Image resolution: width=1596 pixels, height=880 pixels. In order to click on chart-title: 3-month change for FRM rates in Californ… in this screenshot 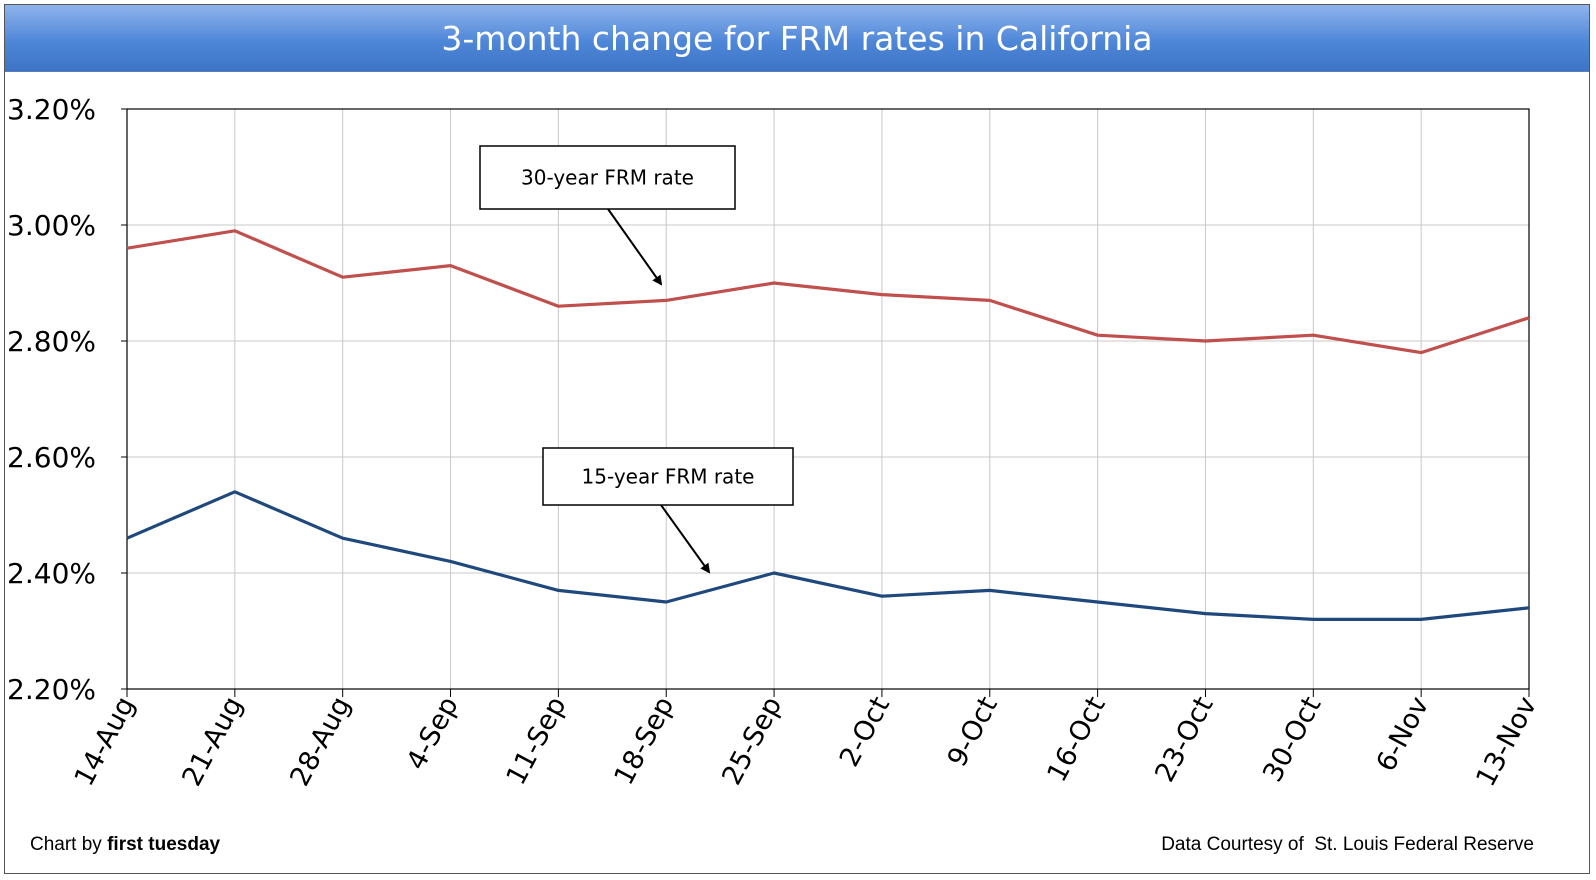, I will do `click(797, 38)`.